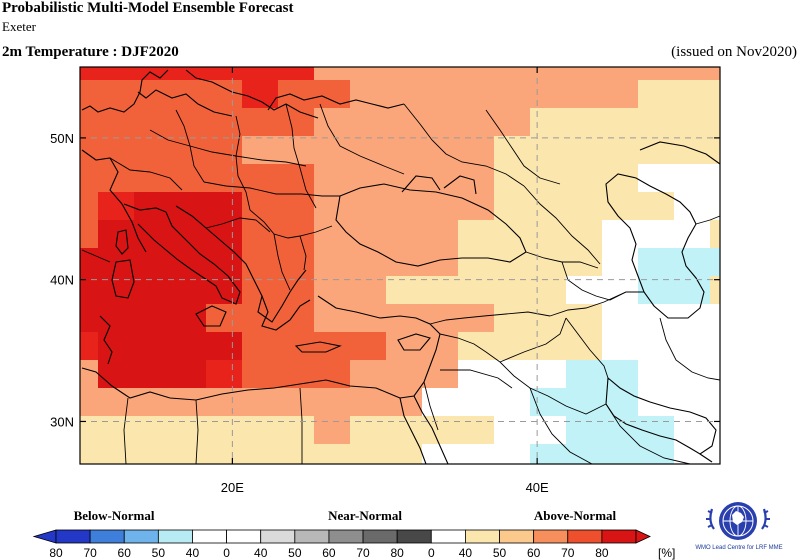 This screenshot has width=800, height=560. I want to click on legend-category: Near-Normal, so click(365, 515).